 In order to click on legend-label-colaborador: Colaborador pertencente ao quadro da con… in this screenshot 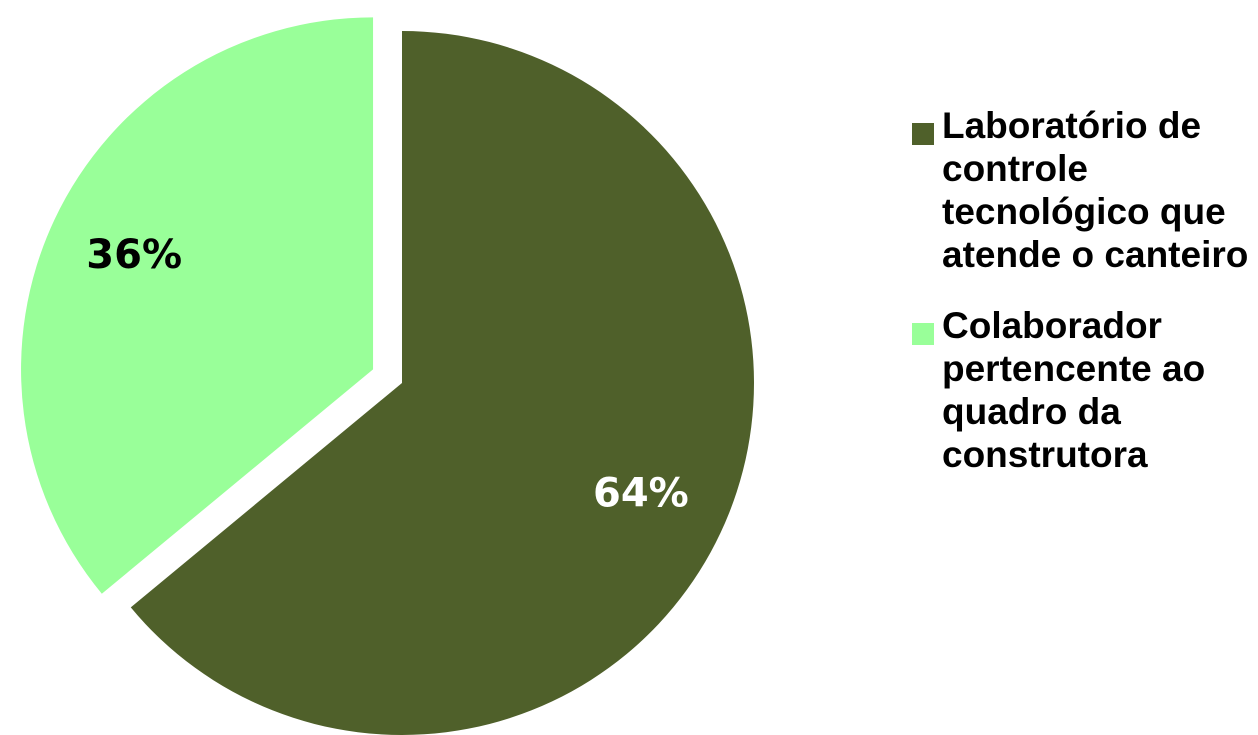, I will do `click(1074, 390)`.